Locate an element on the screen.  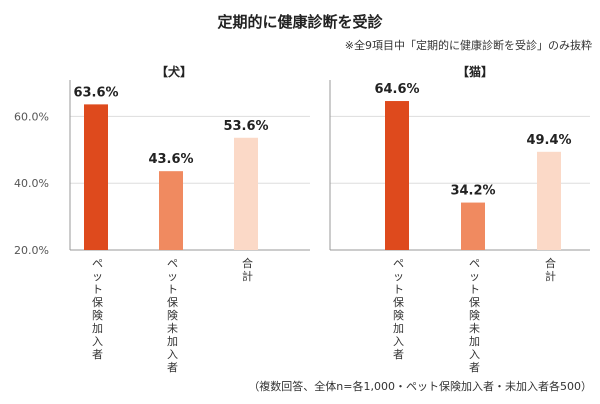
value-label-insured: 64.6% is located at coordinates (396, 89).